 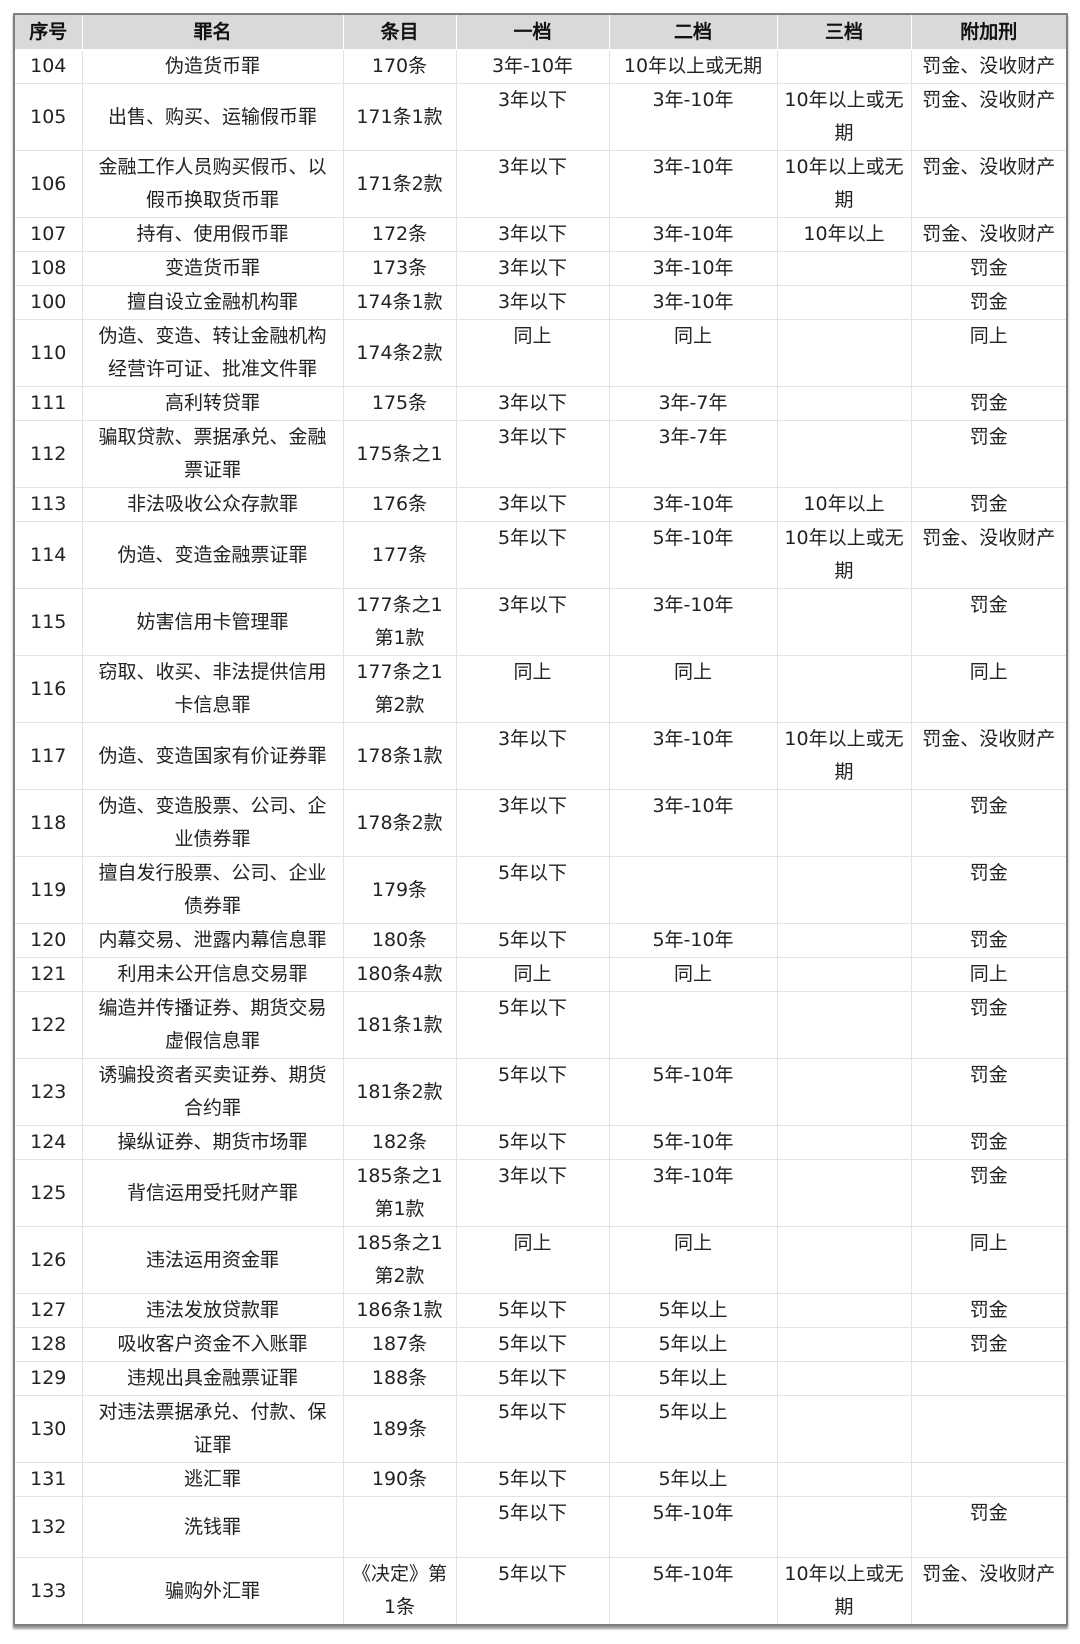 I want to click on article-cell: 190条, so click(x=399, y=1479).